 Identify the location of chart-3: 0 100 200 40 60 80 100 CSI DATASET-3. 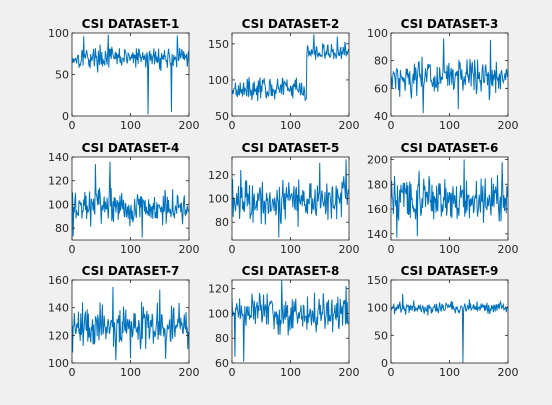
(443, 74).